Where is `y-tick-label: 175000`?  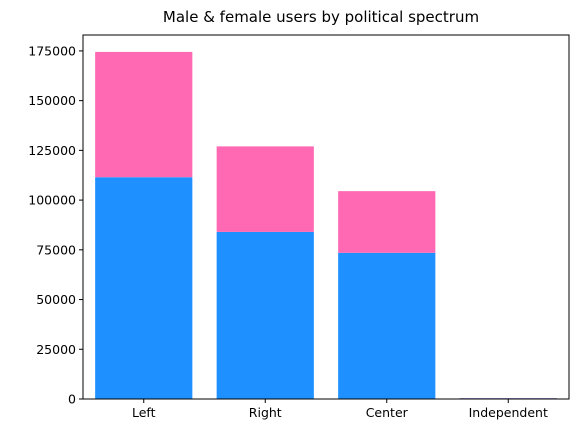 y-tick-label: 175000 is located at coordinates (52, 50).